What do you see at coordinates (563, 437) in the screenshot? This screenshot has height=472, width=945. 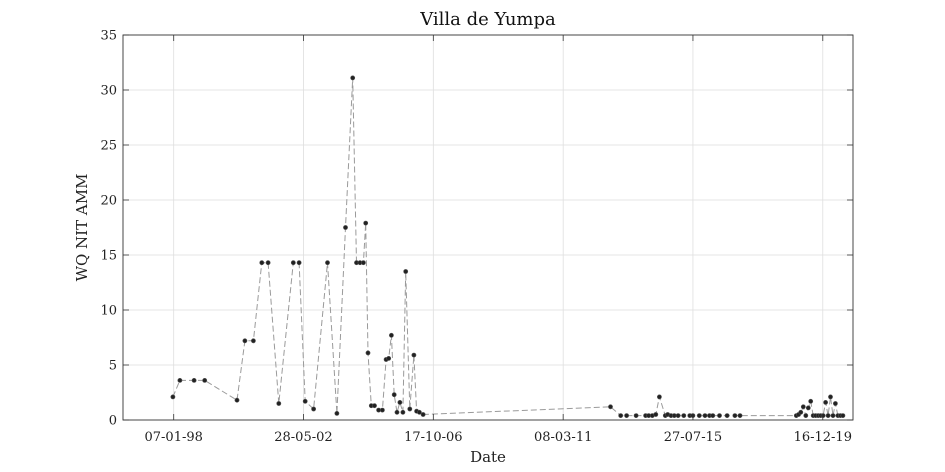 I see `x-tick-label: 08-03-11` at bounding box center [563, 437].